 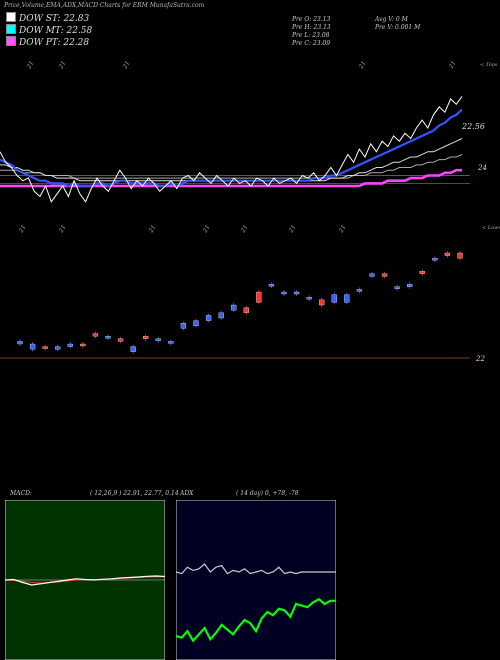 I want to click on legend-swatch-mt, so click(x=11, y=29).